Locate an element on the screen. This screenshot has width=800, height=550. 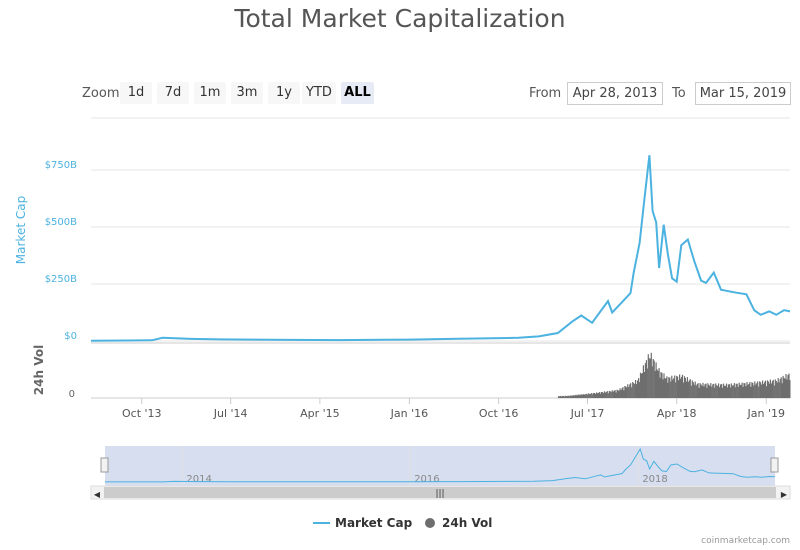
zoom-all-button: ALL is located at coordinates (357, 93).